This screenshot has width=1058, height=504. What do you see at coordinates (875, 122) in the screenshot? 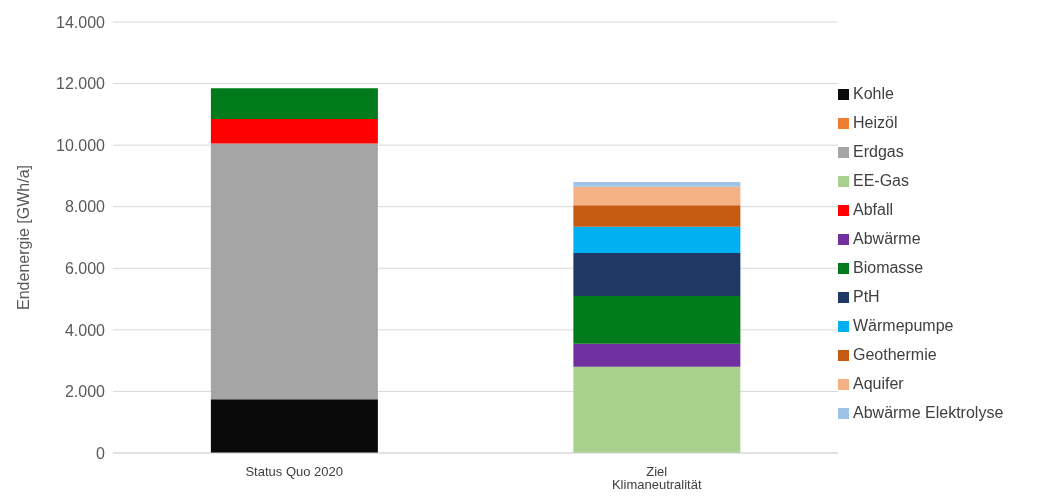
I see `legend-label: Heizöl` at bounding box center [875, 122].